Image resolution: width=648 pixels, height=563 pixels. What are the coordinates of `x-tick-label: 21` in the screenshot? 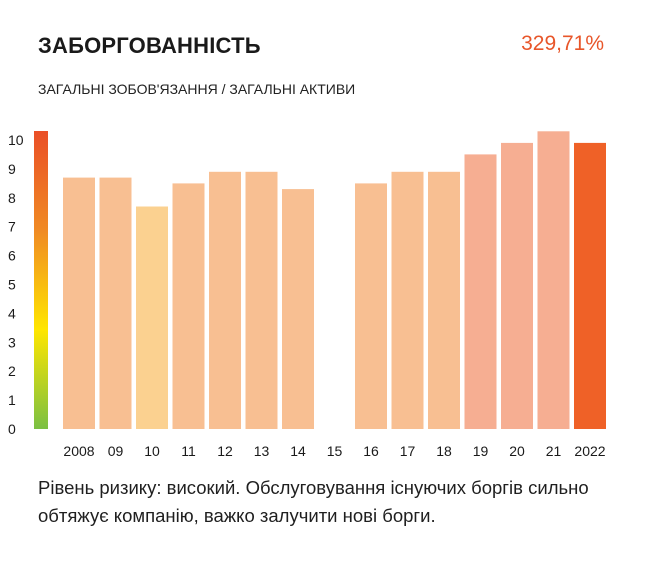 It's located at (554, 451).